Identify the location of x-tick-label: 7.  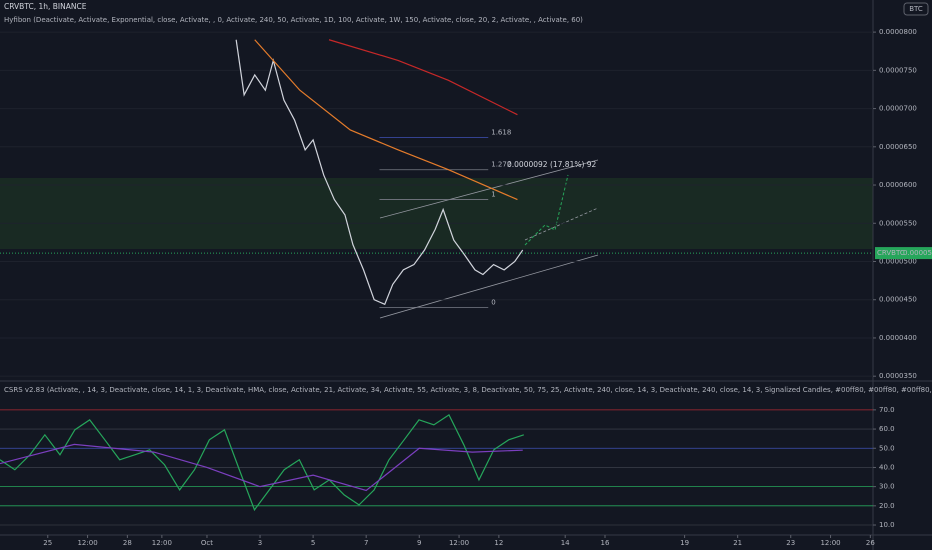
(366, 543).